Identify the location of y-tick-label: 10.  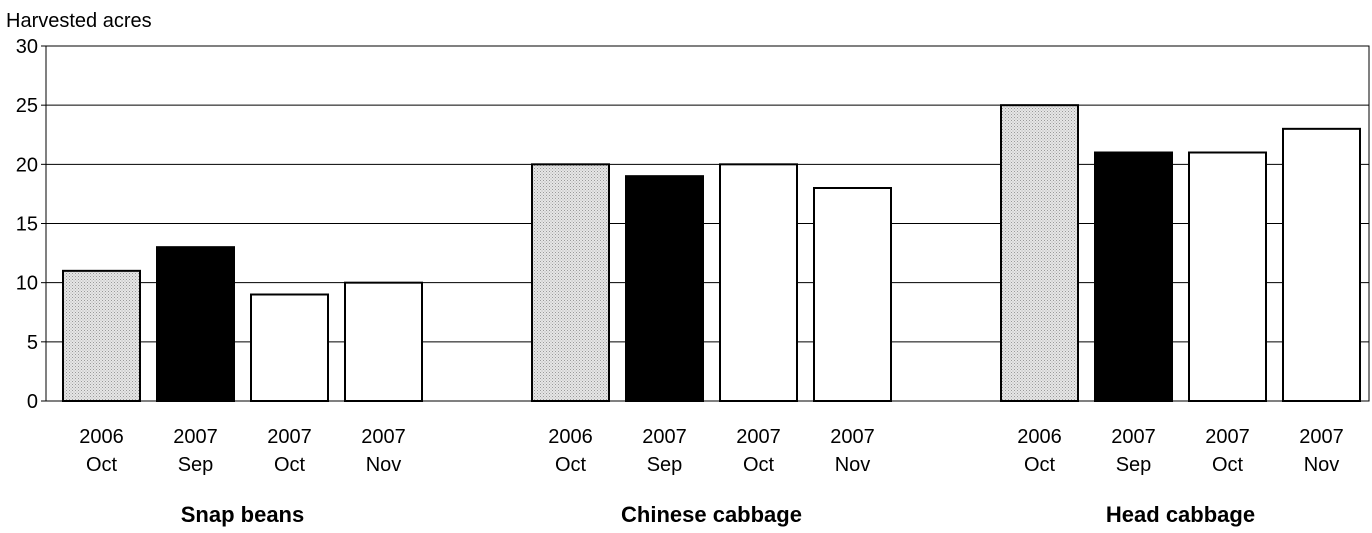
(27, 284).